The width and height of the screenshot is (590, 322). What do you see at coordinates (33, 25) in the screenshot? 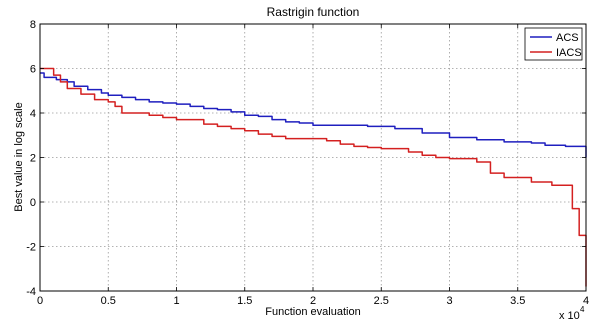
I see `y-tick-label: 8` at bounding box center [33, 25].